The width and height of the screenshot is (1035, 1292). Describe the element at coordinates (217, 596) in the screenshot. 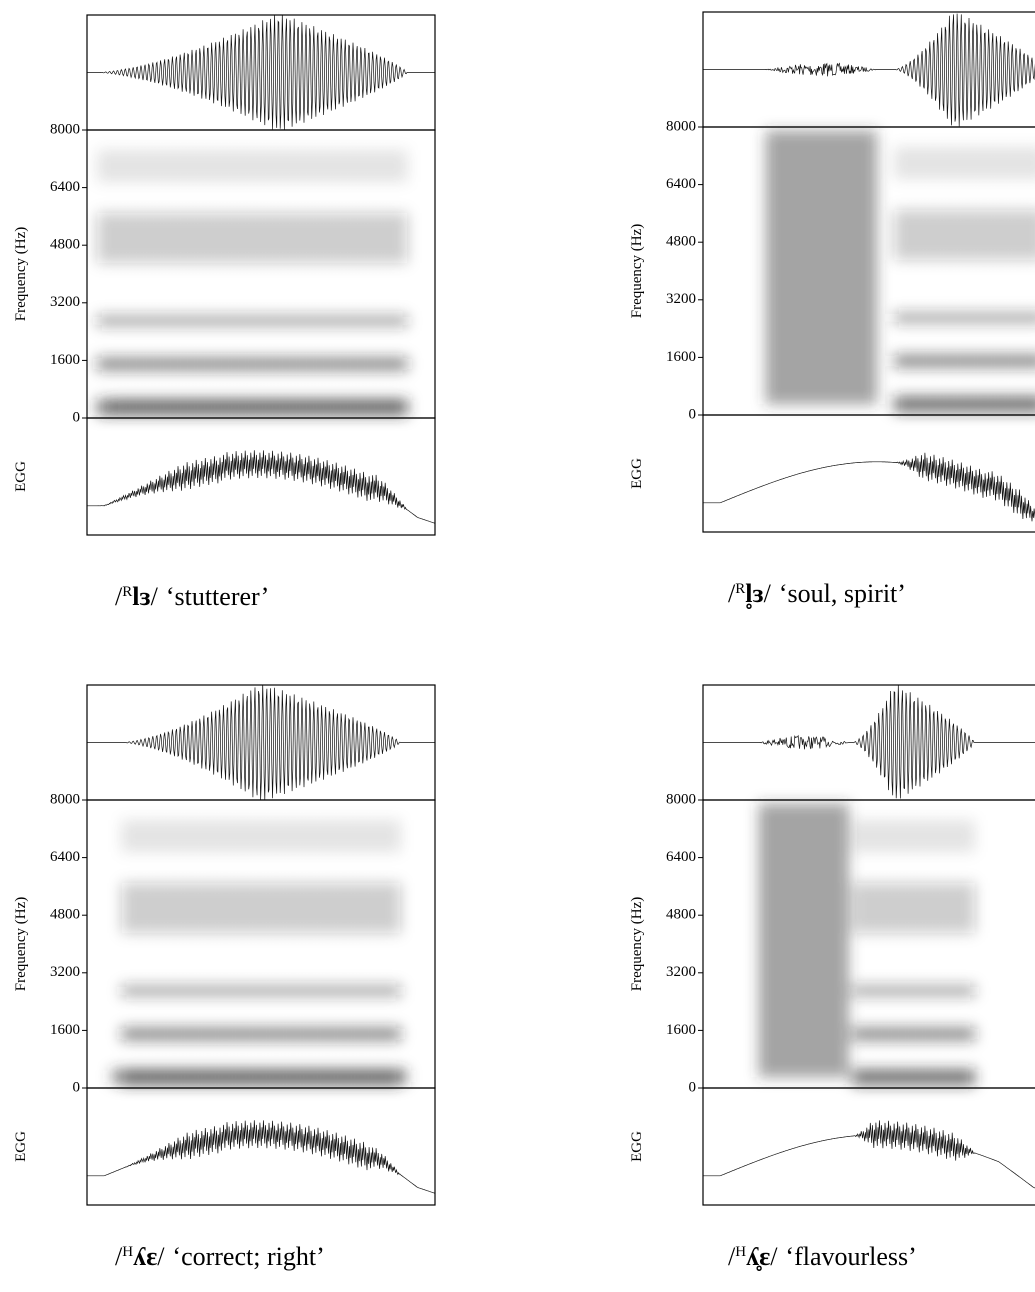

I see `caption-gloss: ‘stutterer’` at that location.